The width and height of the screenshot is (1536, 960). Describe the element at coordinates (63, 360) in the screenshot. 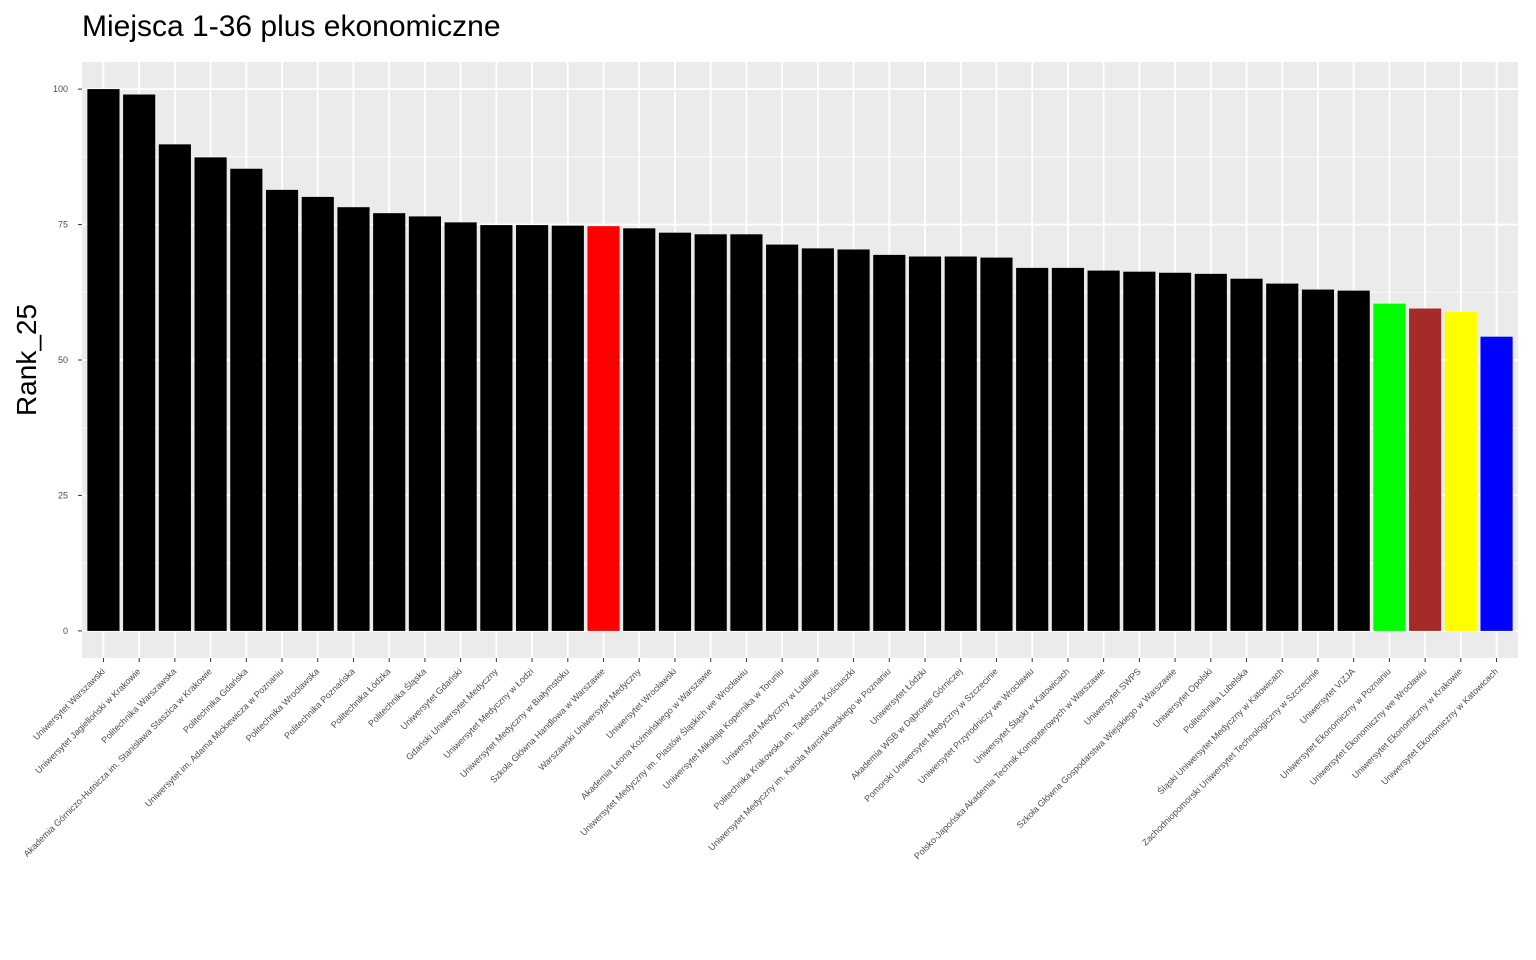

I see `y-tick-label: 50` at that location.